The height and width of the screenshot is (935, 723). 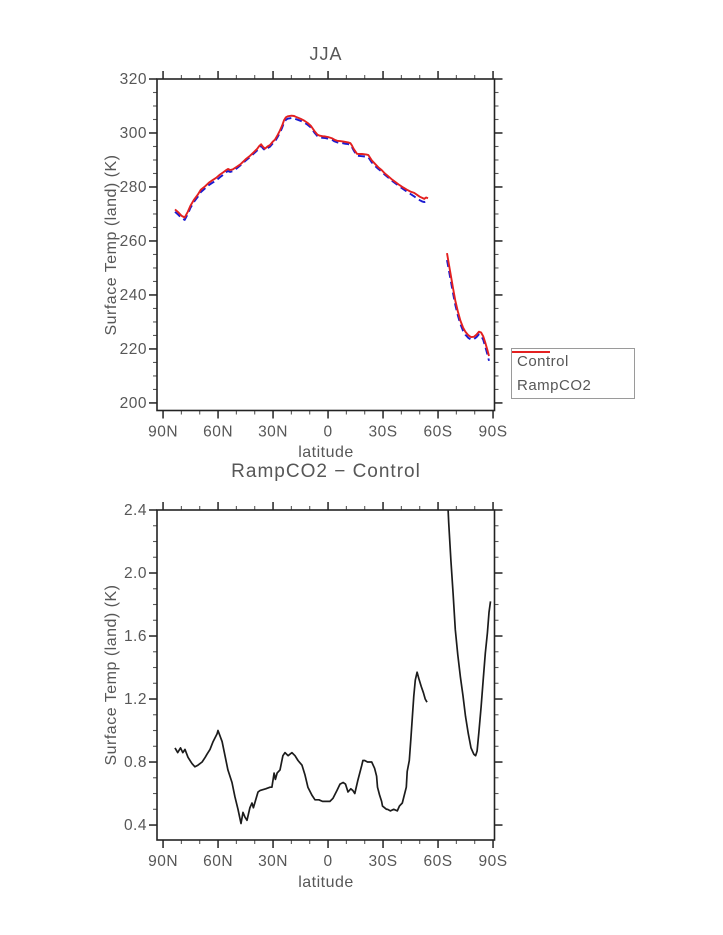 I want to click on y-tick-label: 300, so click(x=133, y=133).